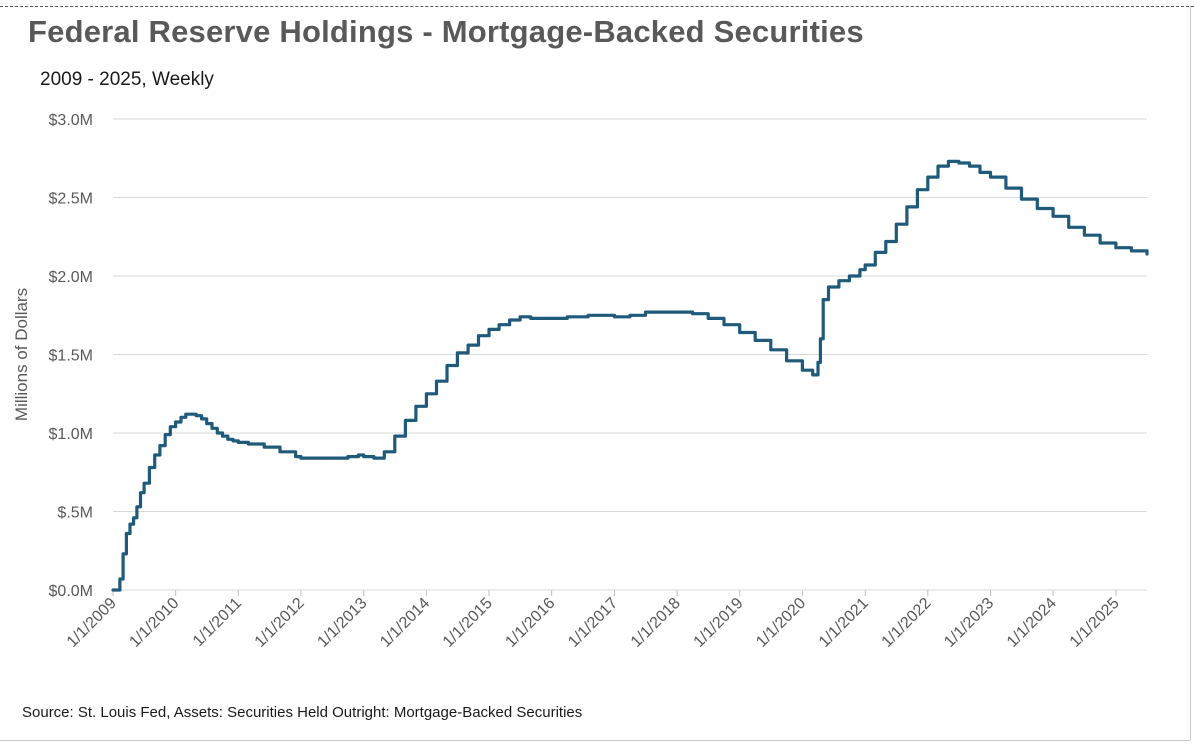 The height and width of the screenshot is (750, 1194). I want to click on y-tick-label: $3.0M, so click(71, 120).